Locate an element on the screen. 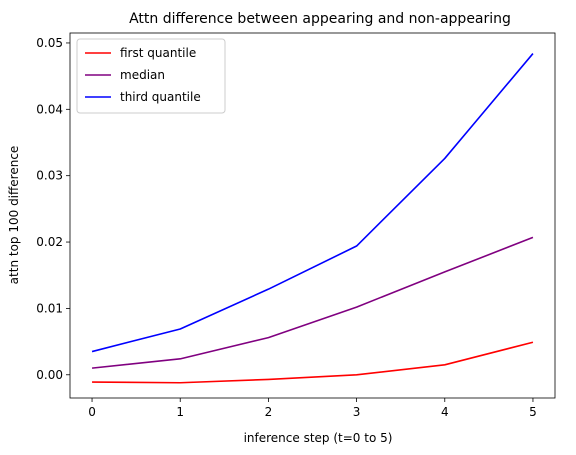 The image size is (576, 455). x-tick-label: 5 is located at coordinates (533, 412).